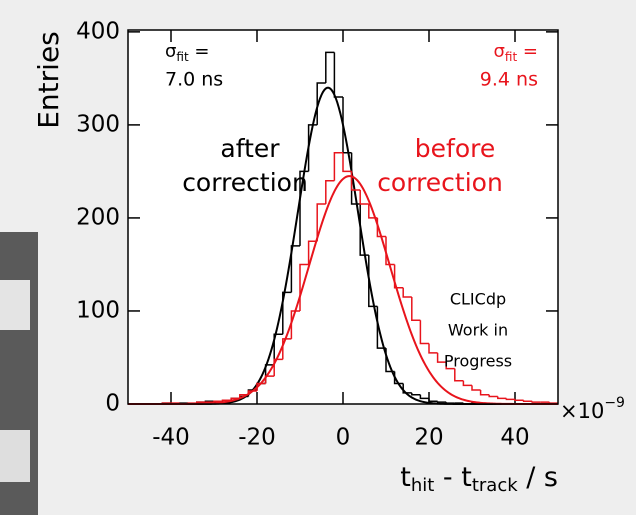  What do you see at coordinates (495, 485) in the screenshot?
I see `x-axis-label-part: track` at bounding box center [495, 485].